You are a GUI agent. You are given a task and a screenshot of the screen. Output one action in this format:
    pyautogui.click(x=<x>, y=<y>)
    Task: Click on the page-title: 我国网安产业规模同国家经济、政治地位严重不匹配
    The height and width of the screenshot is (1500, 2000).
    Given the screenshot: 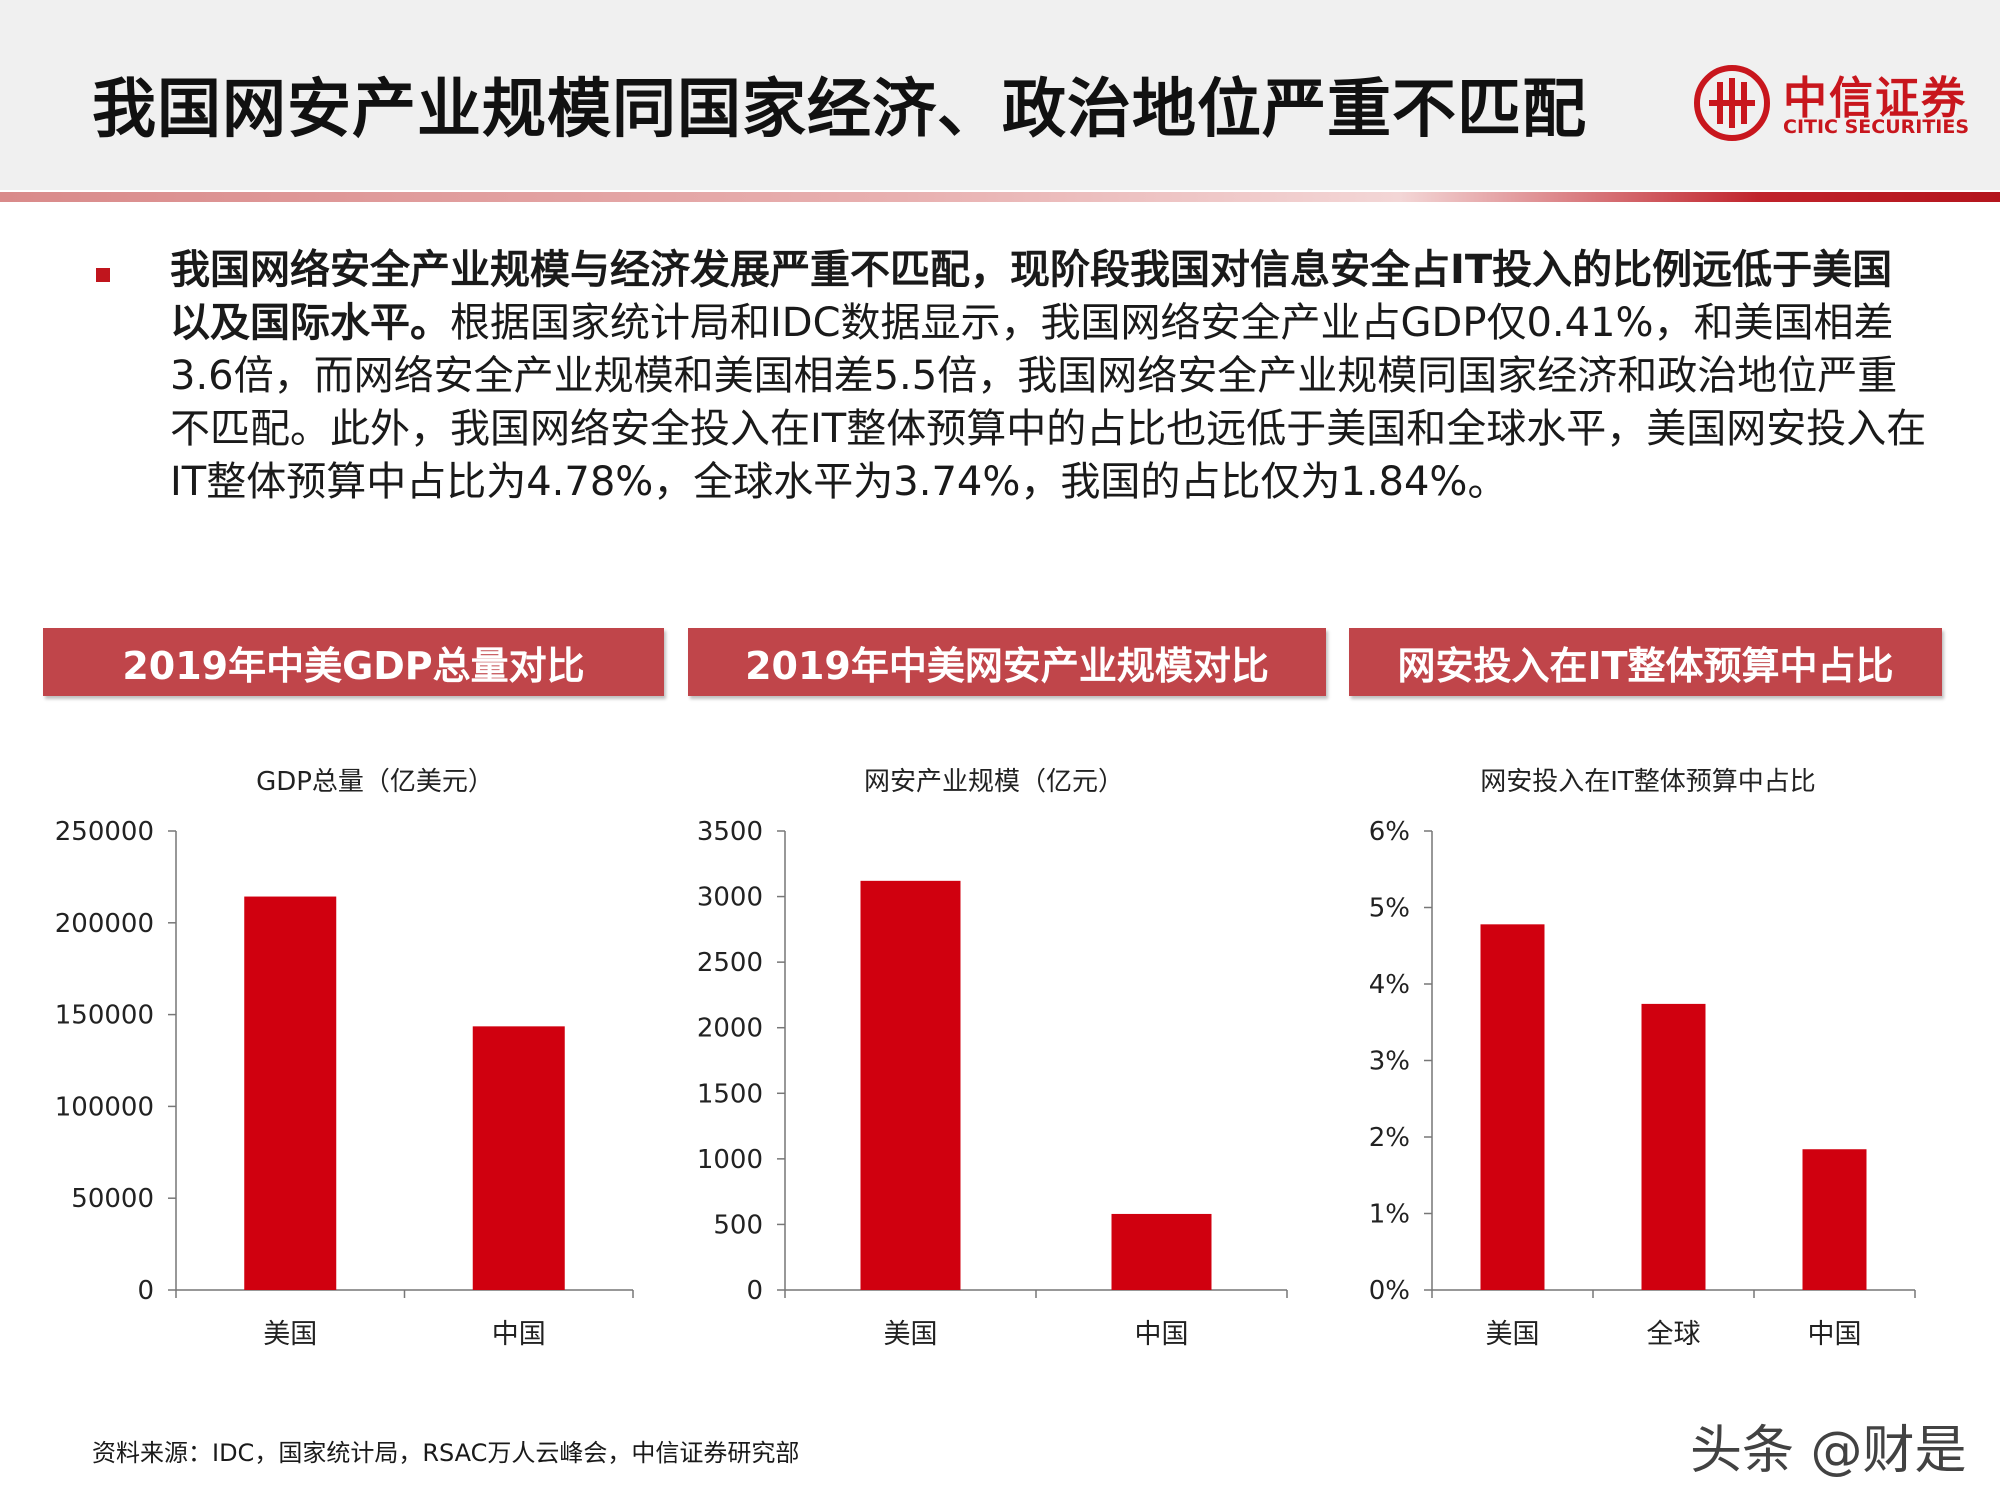 What is the action you would take?
    pyautogui.click(x=839, y=110)
    